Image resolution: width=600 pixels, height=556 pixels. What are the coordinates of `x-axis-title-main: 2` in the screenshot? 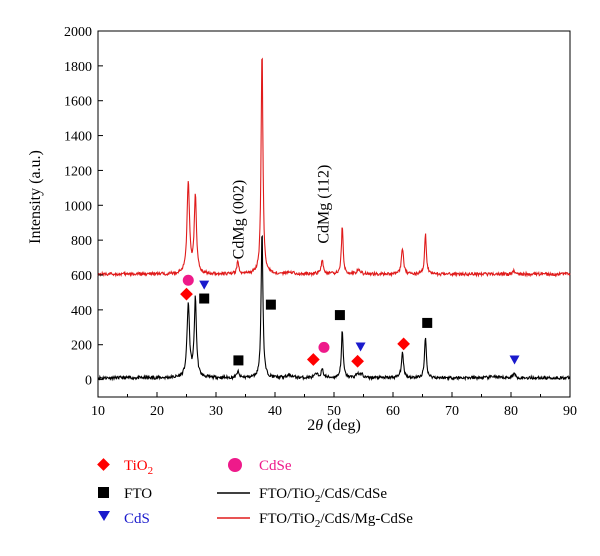 It's located at (311, 425).